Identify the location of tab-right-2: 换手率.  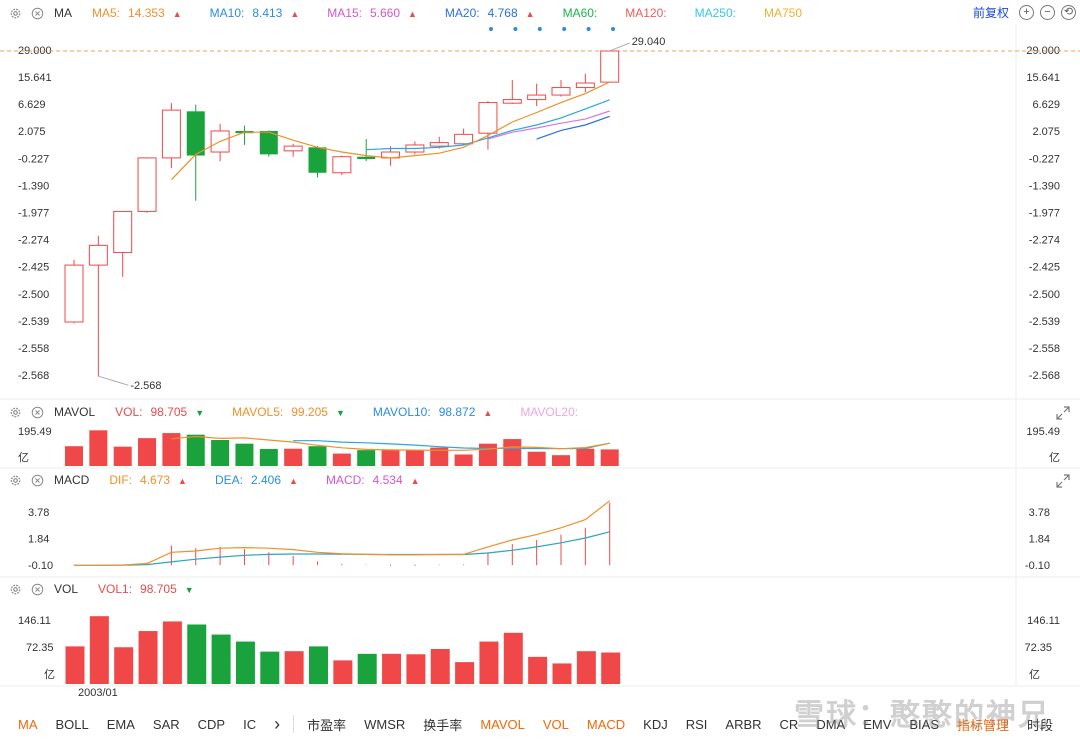
(443, 725).